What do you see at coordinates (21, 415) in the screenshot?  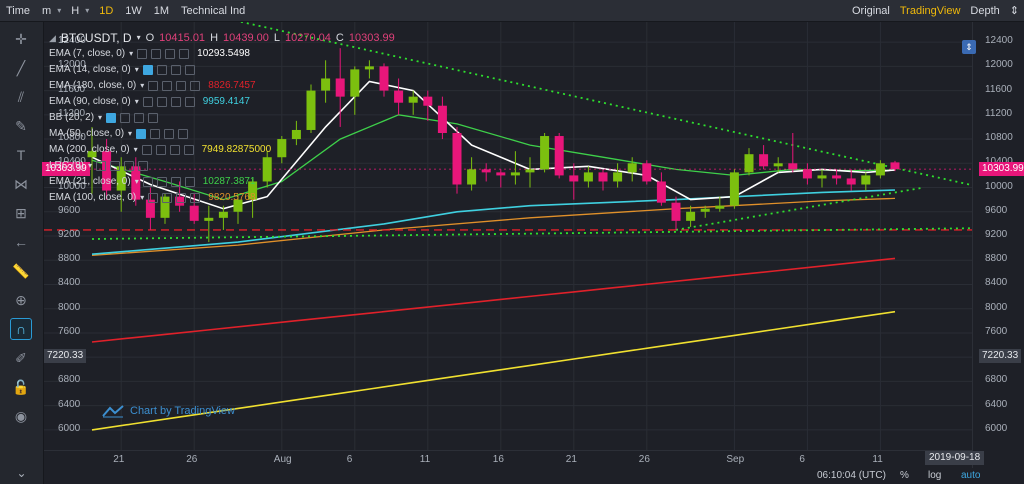 I see `eye-icon: ◉` at bounding box center [21, 415].